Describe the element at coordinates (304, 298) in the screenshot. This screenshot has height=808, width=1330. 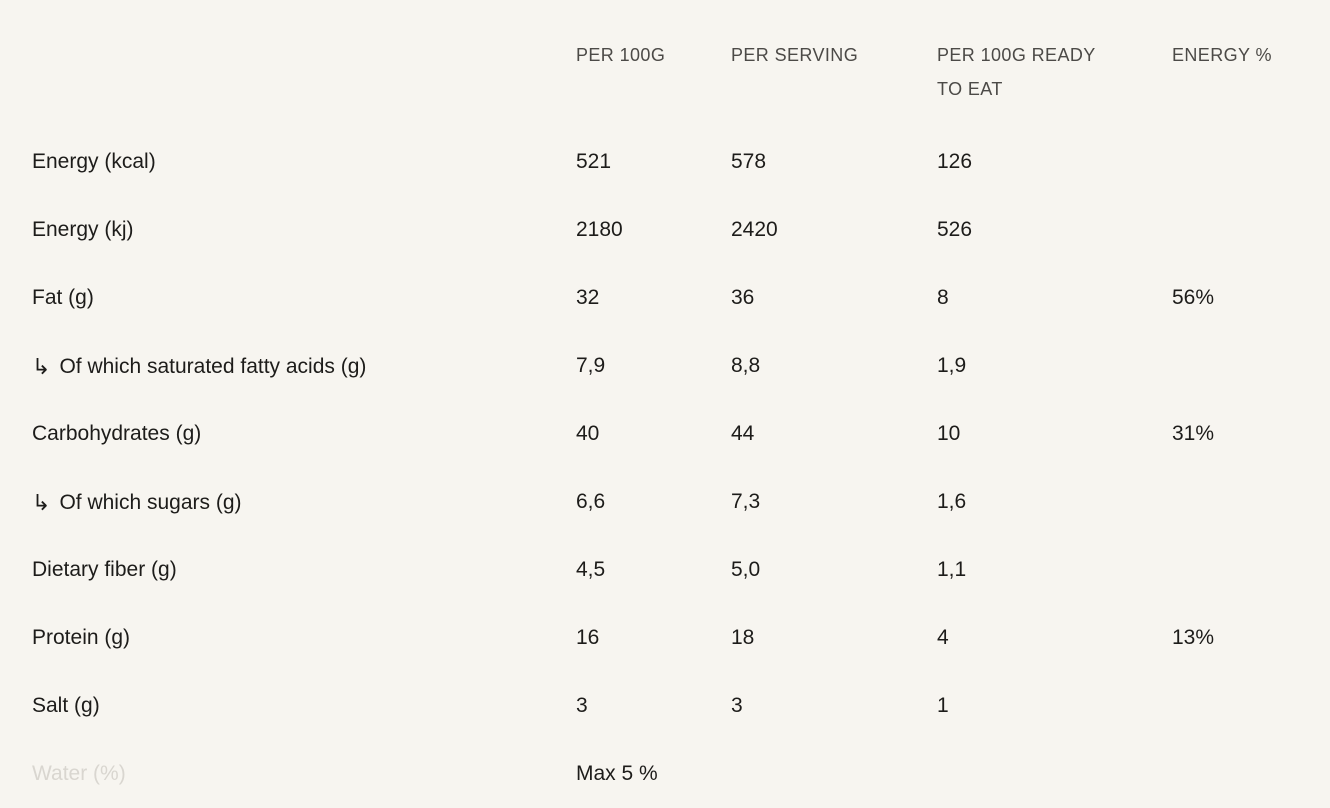
I see `row-label: Fat (g)` at that location.